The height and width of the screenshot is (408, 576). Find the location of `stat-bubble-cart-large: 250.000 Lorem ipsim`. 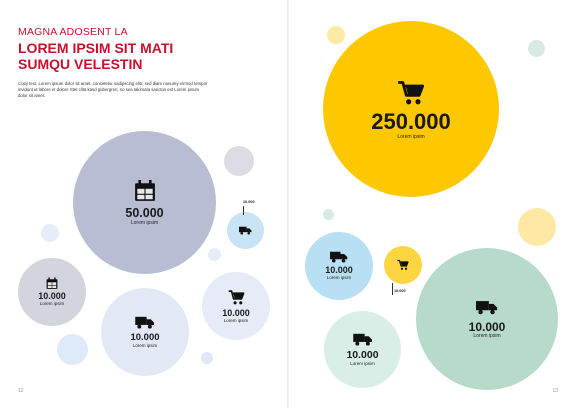

stat-bubble-cart-large: 250.000 Lorem ipsim is located at coordinates (411, 109).